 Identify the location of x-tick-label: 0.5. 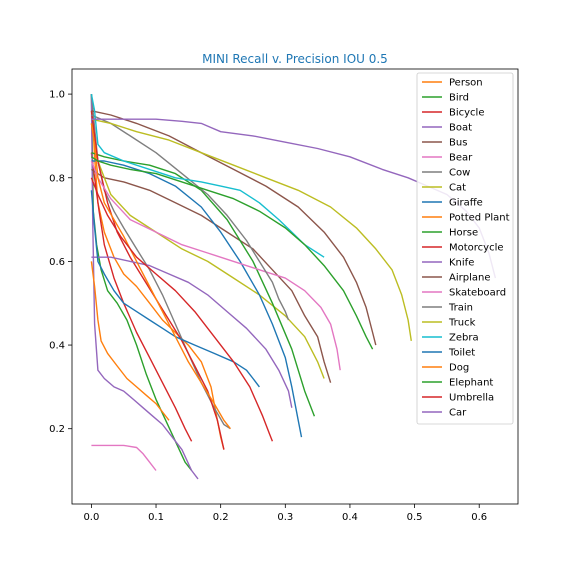
(415, 517).